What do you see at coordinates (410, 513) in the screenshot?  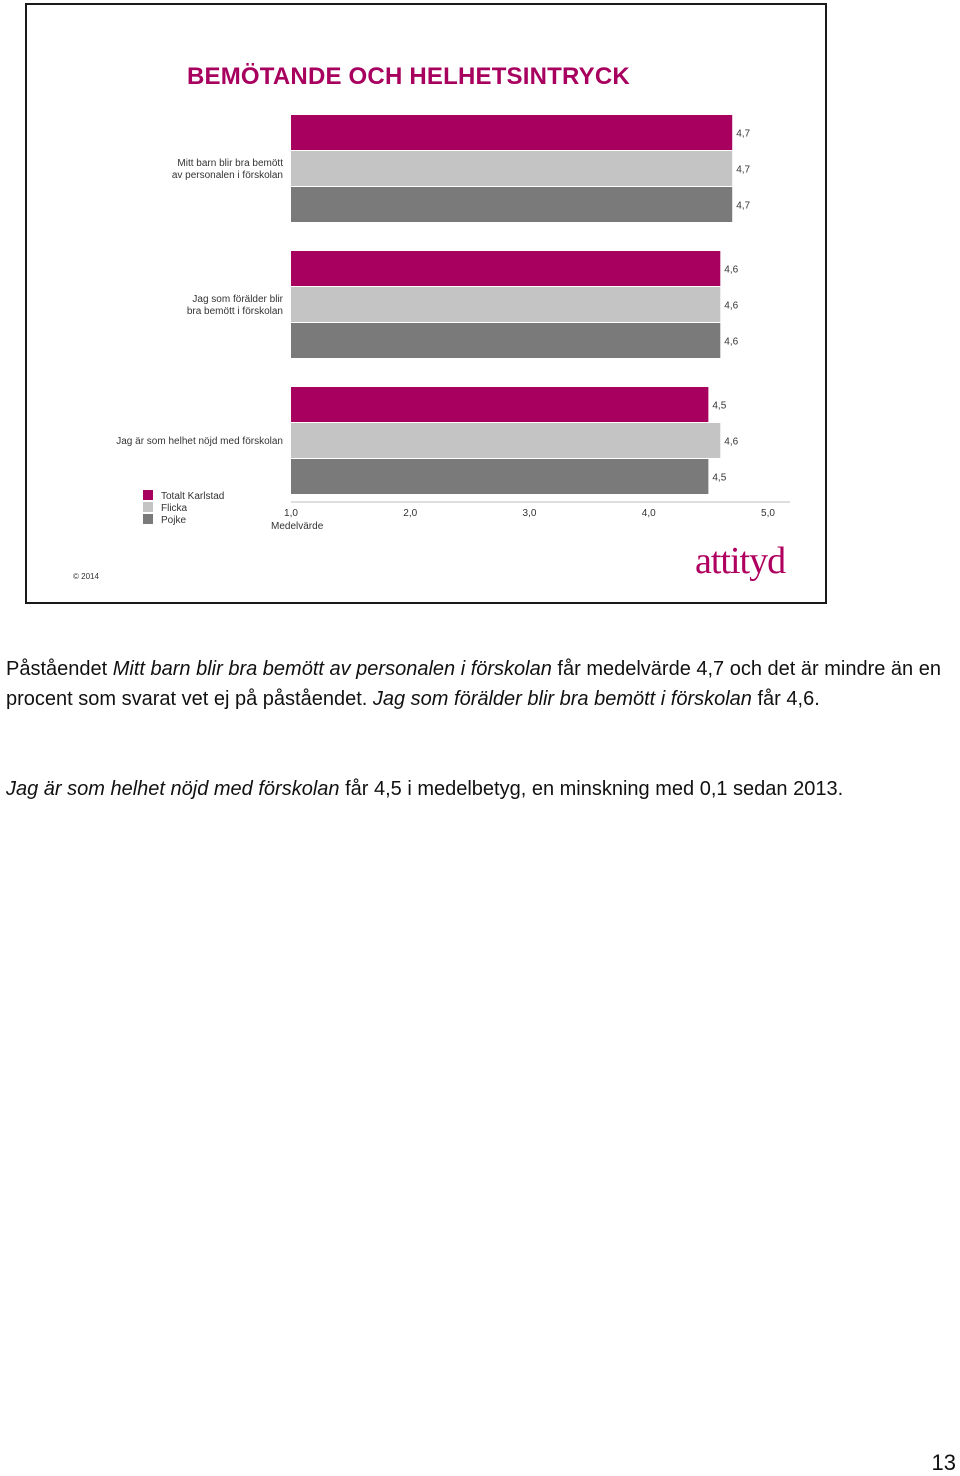 I see `x-tick-label: 2,0` at bounding box center [410, 513].